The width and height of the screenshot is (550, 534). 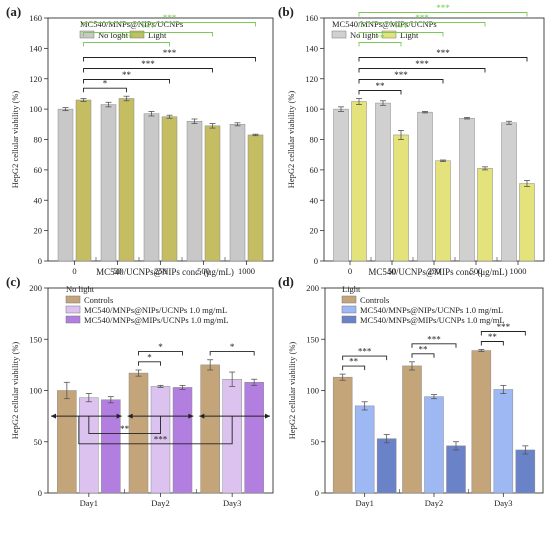 I want to click on x-tick-label: Day2, so click(x=434, y=503).